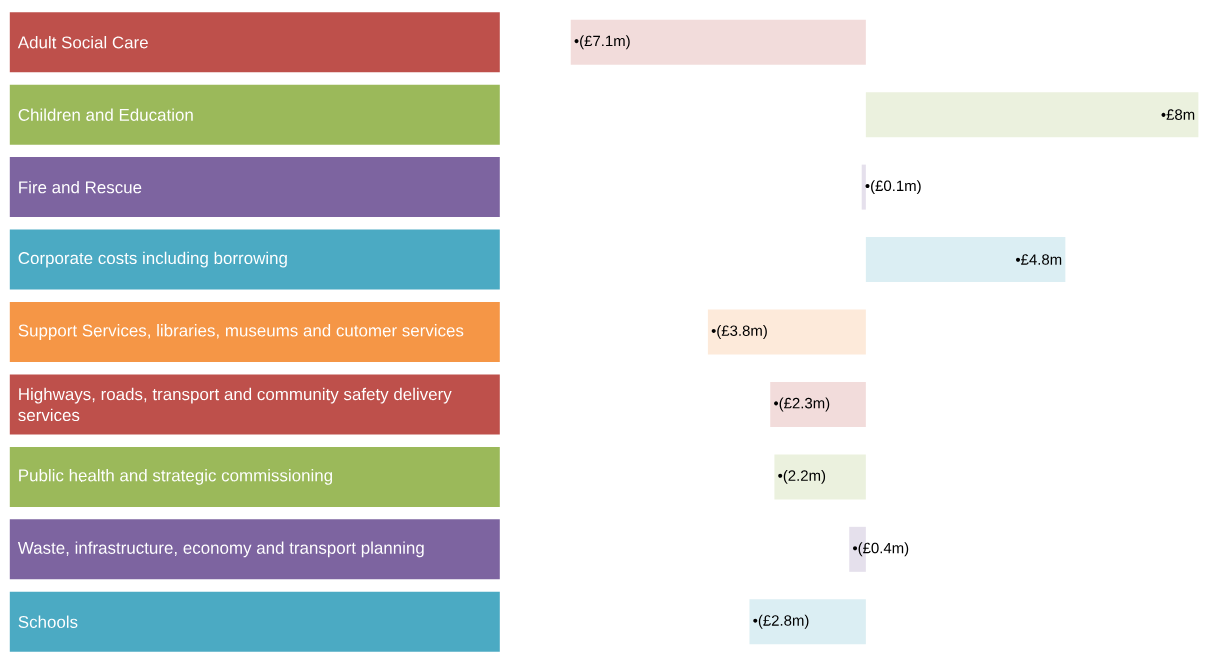  I want to click on data-label: •(£0.1m), so click(893, 187).